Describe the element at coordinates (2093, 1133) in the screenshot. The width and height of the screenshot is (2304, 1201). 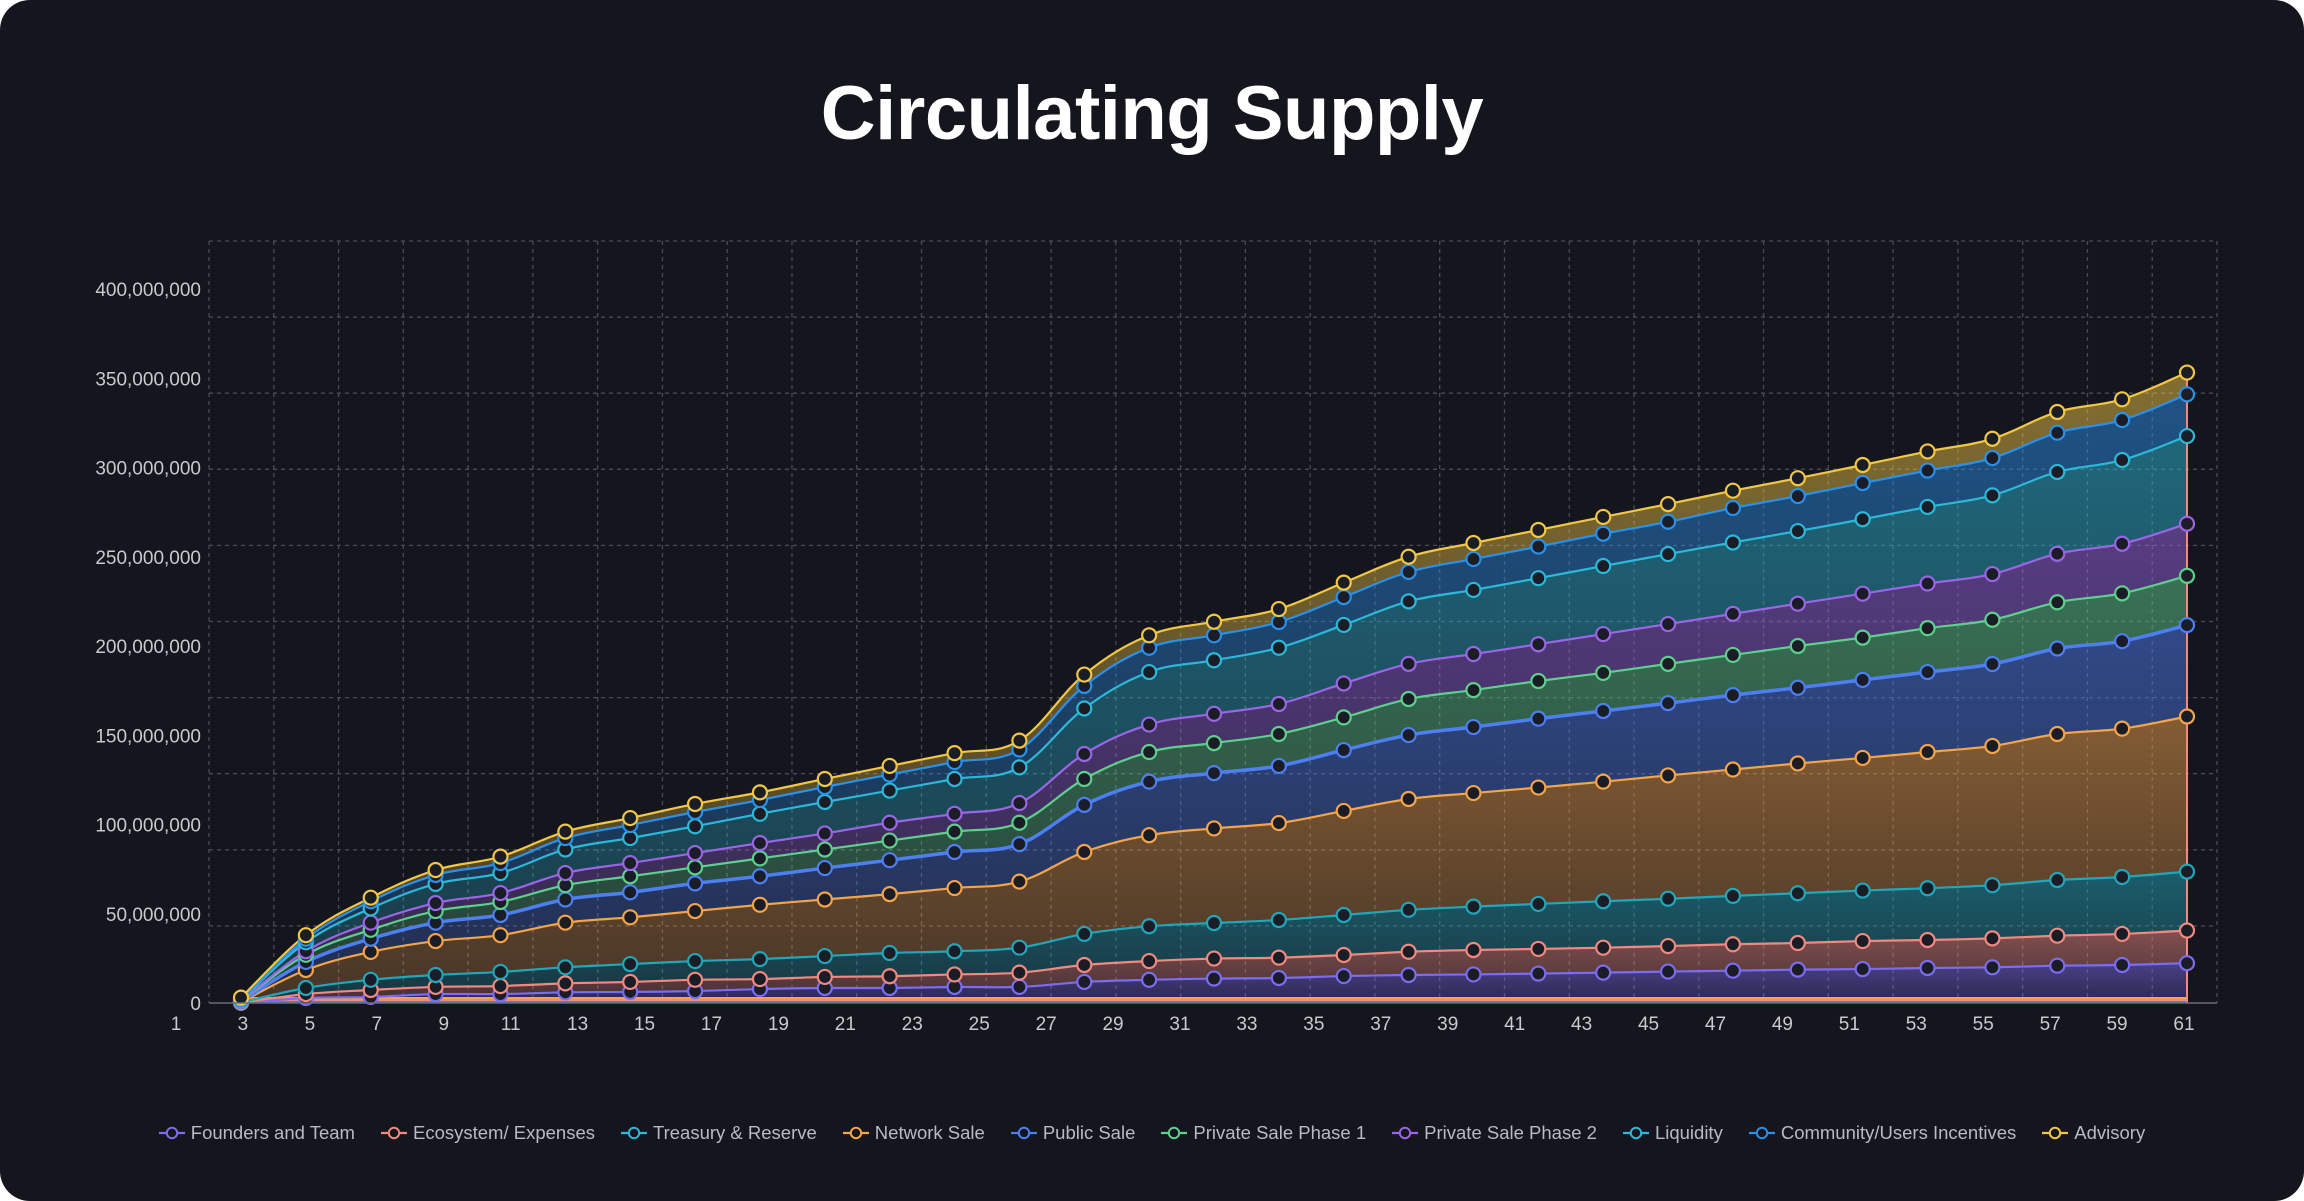
I see `legend-item: Advisory` at that location.